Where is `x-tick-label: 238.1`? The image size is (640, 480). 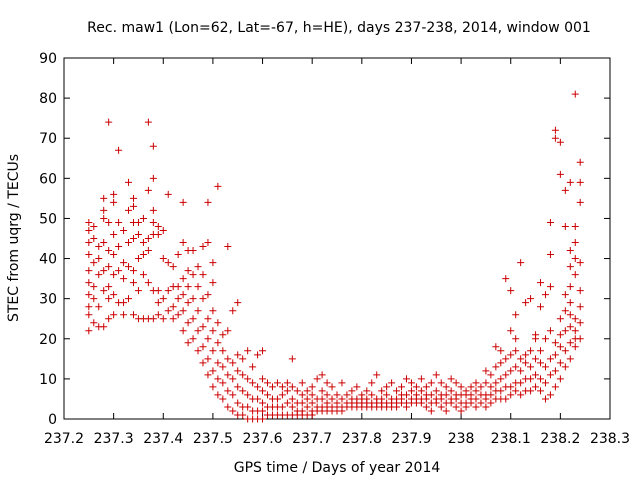
x-tick-label: 238.1 is located at coordinates (511, 439).